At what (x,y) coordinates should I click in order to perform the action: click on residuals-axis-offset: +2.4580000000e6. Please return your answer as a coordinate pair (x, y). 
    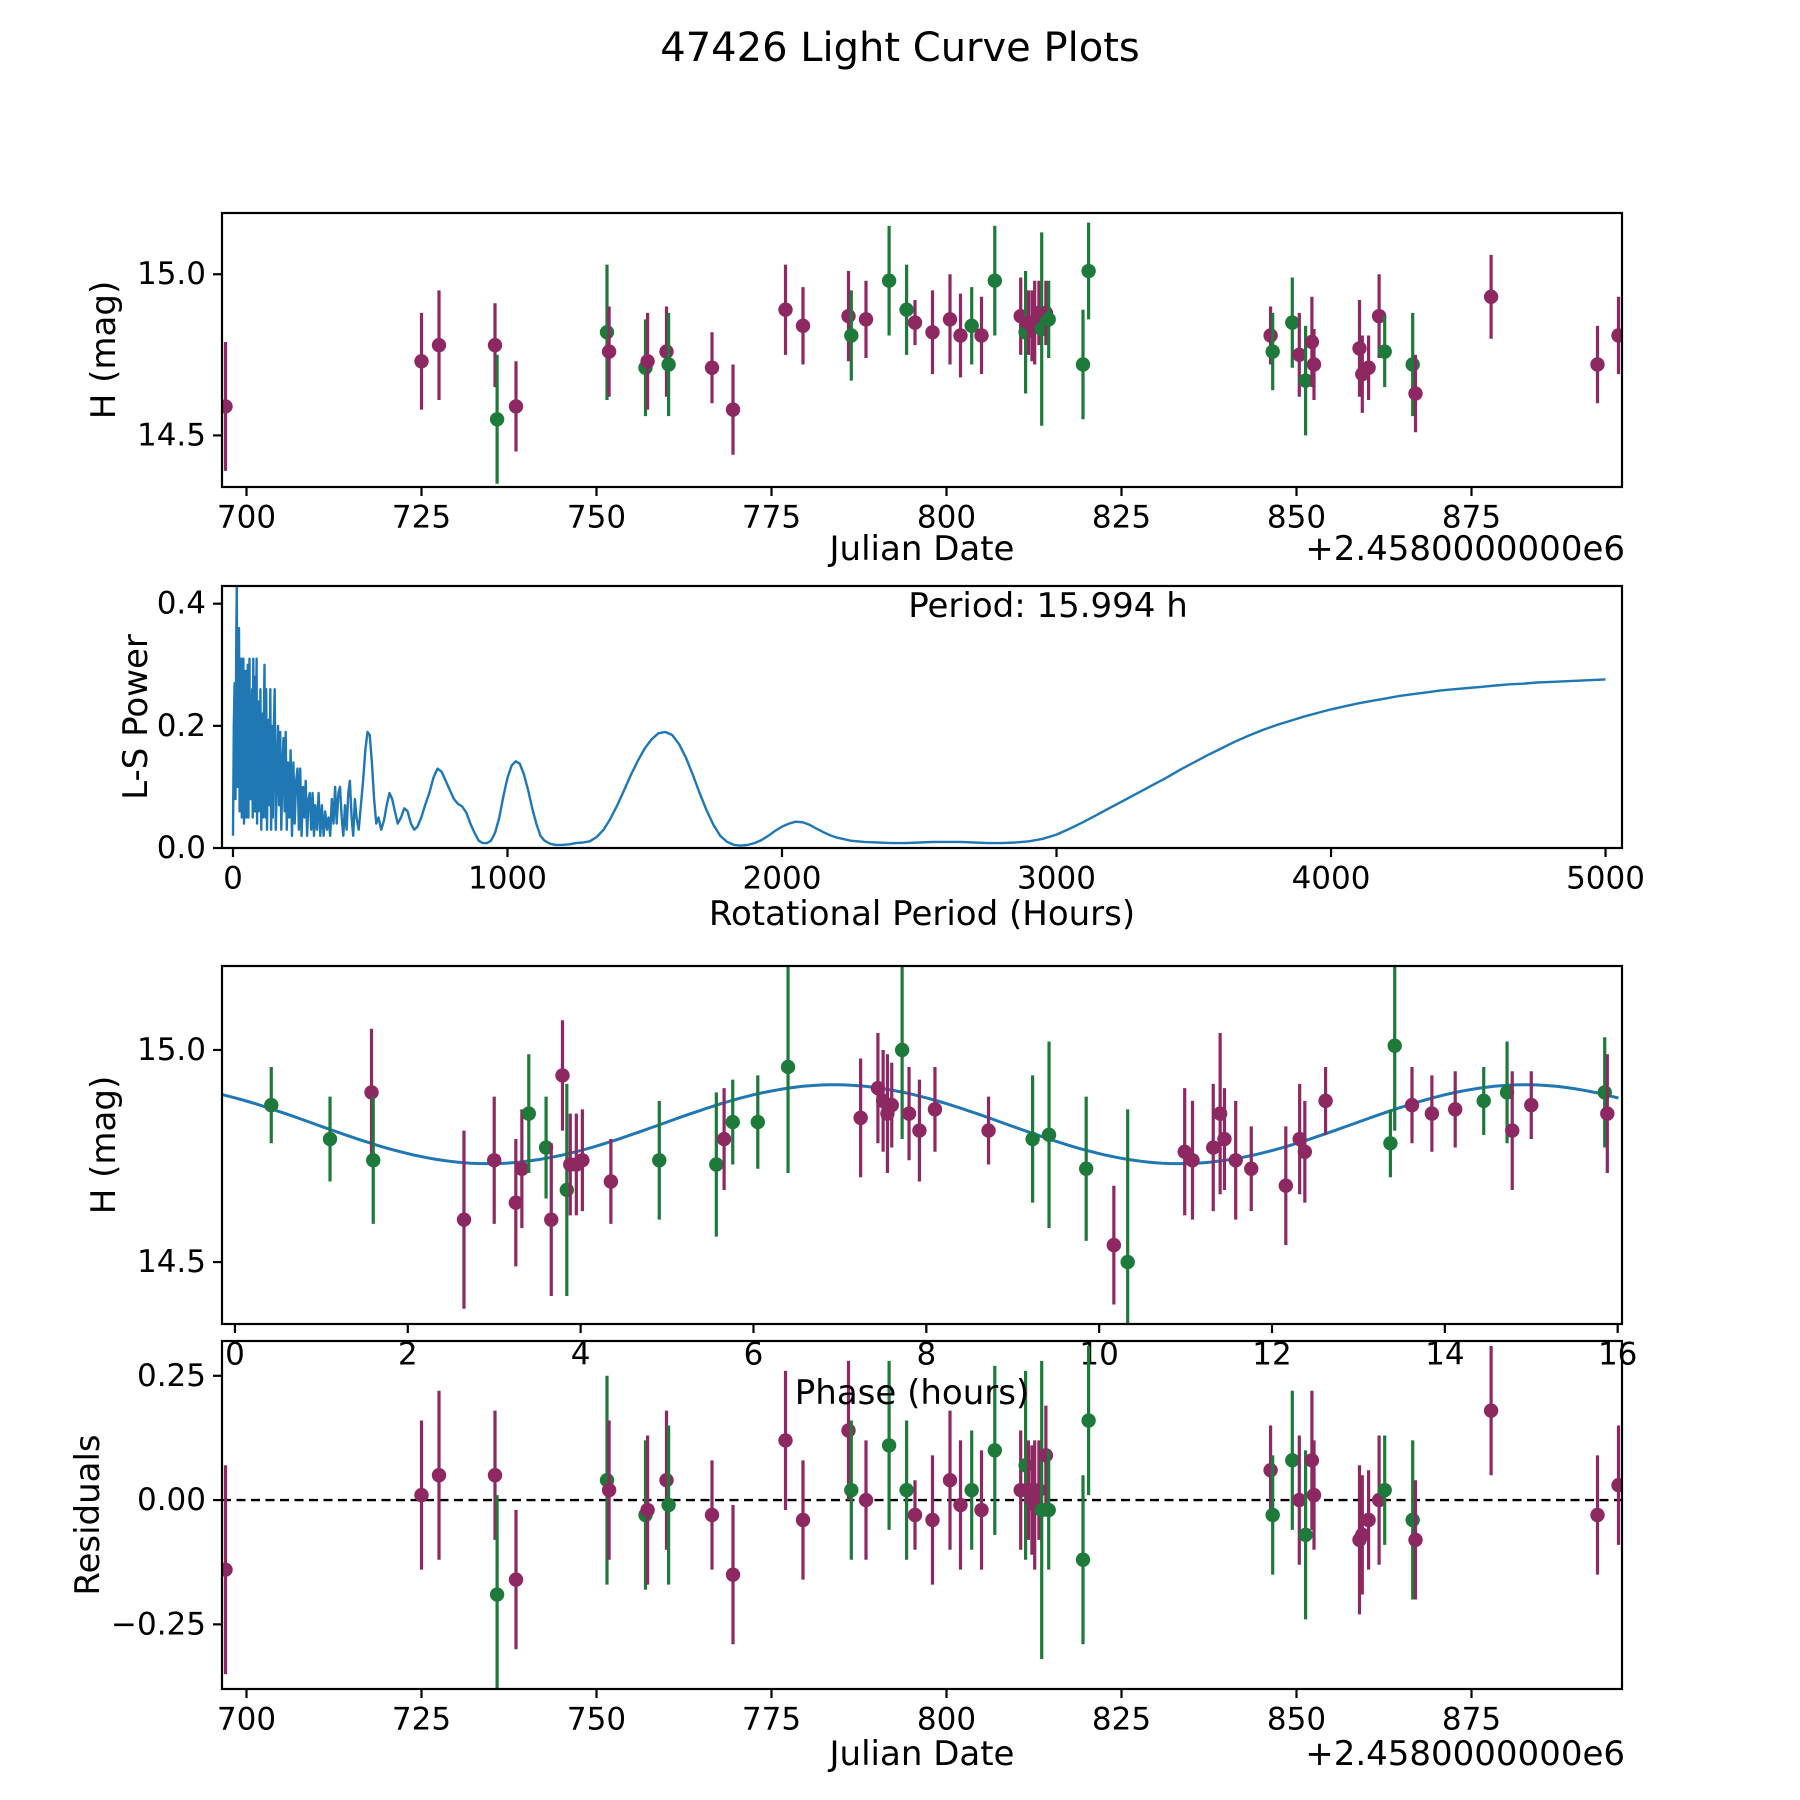
    Looking at the image, I should click on (1465, 1754).